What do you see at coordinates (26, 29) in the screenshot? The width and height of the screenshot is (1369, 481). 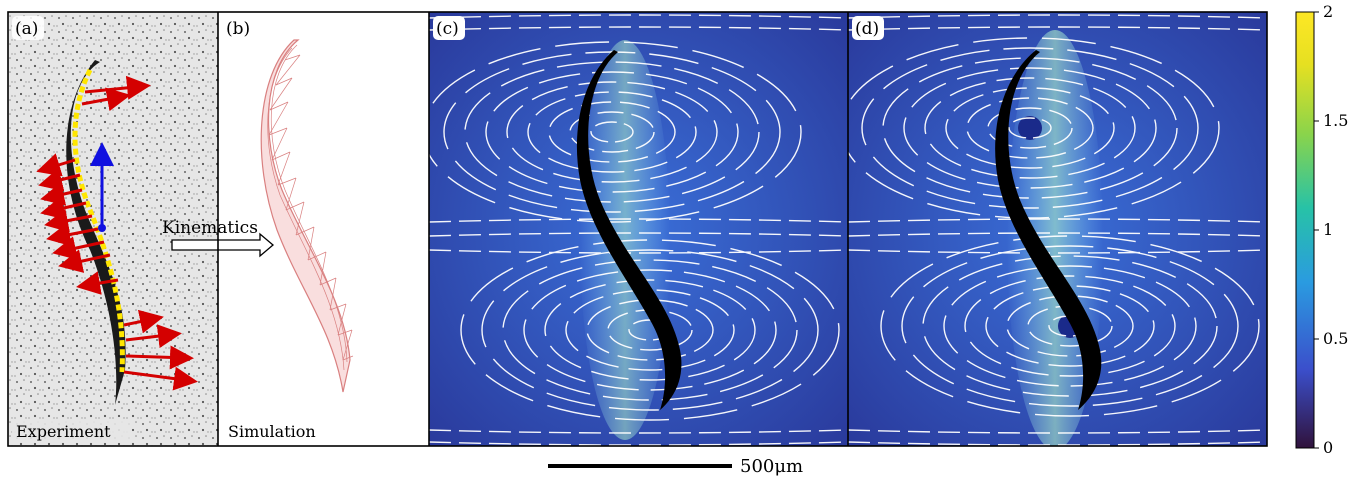 I see `panel-label-a: (a)` at bounding box center [26, 29].